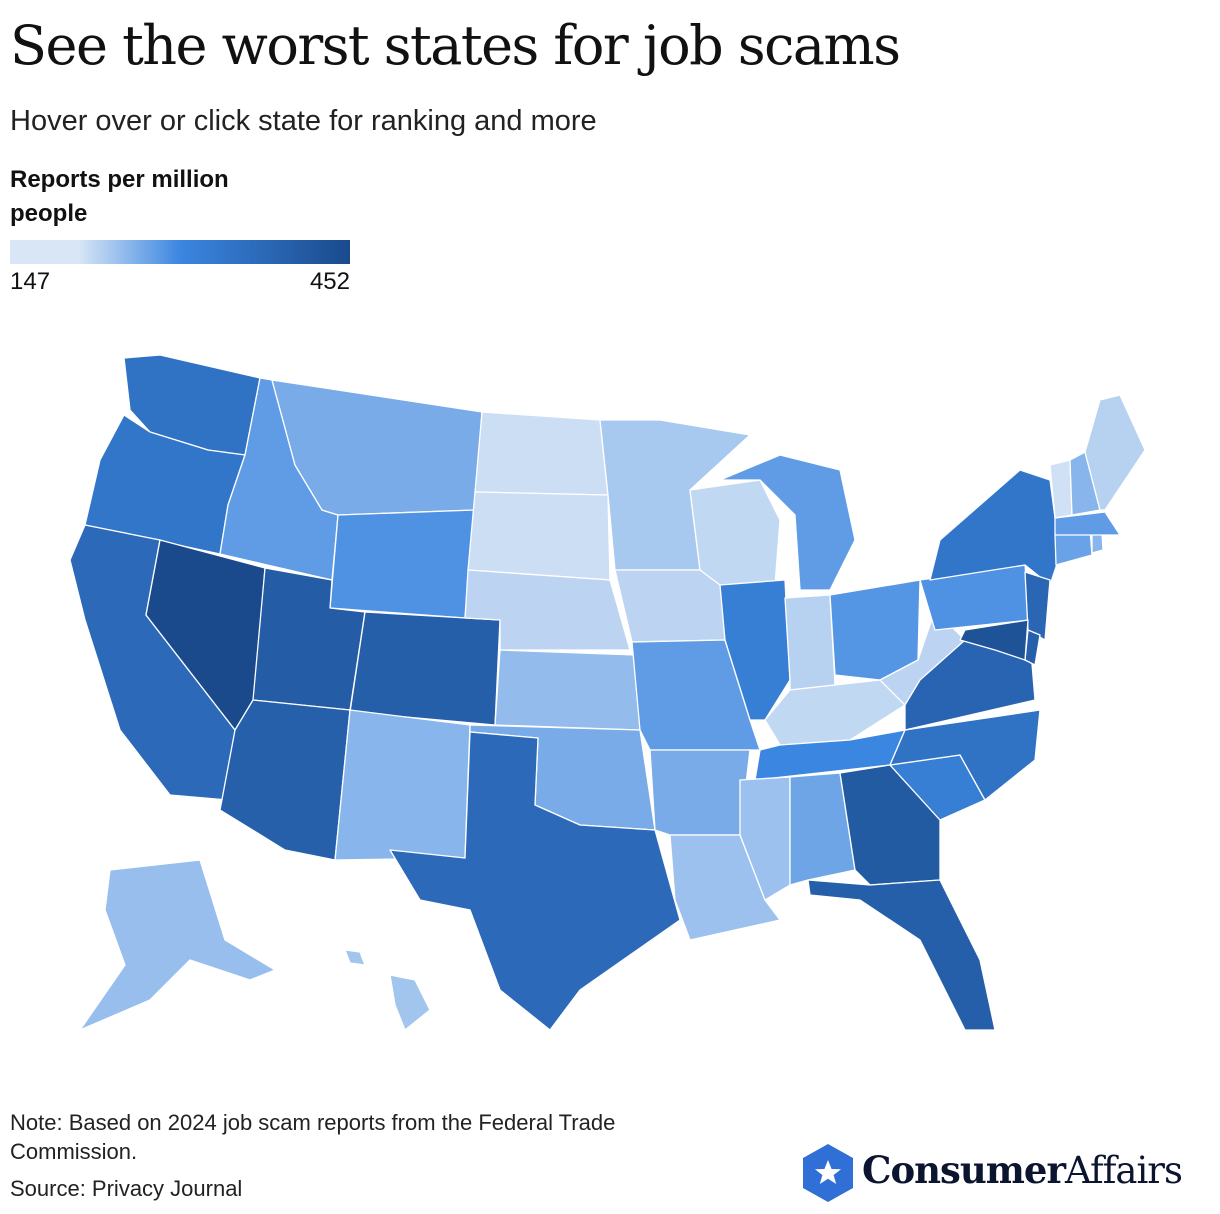 Image resolution: width=1220 pixels, height=1214 pixels. What do you see at coordinates (828, 1173) in the screenshot?
I see `star-hexagon-icon` at bounding box center [828, 1173].